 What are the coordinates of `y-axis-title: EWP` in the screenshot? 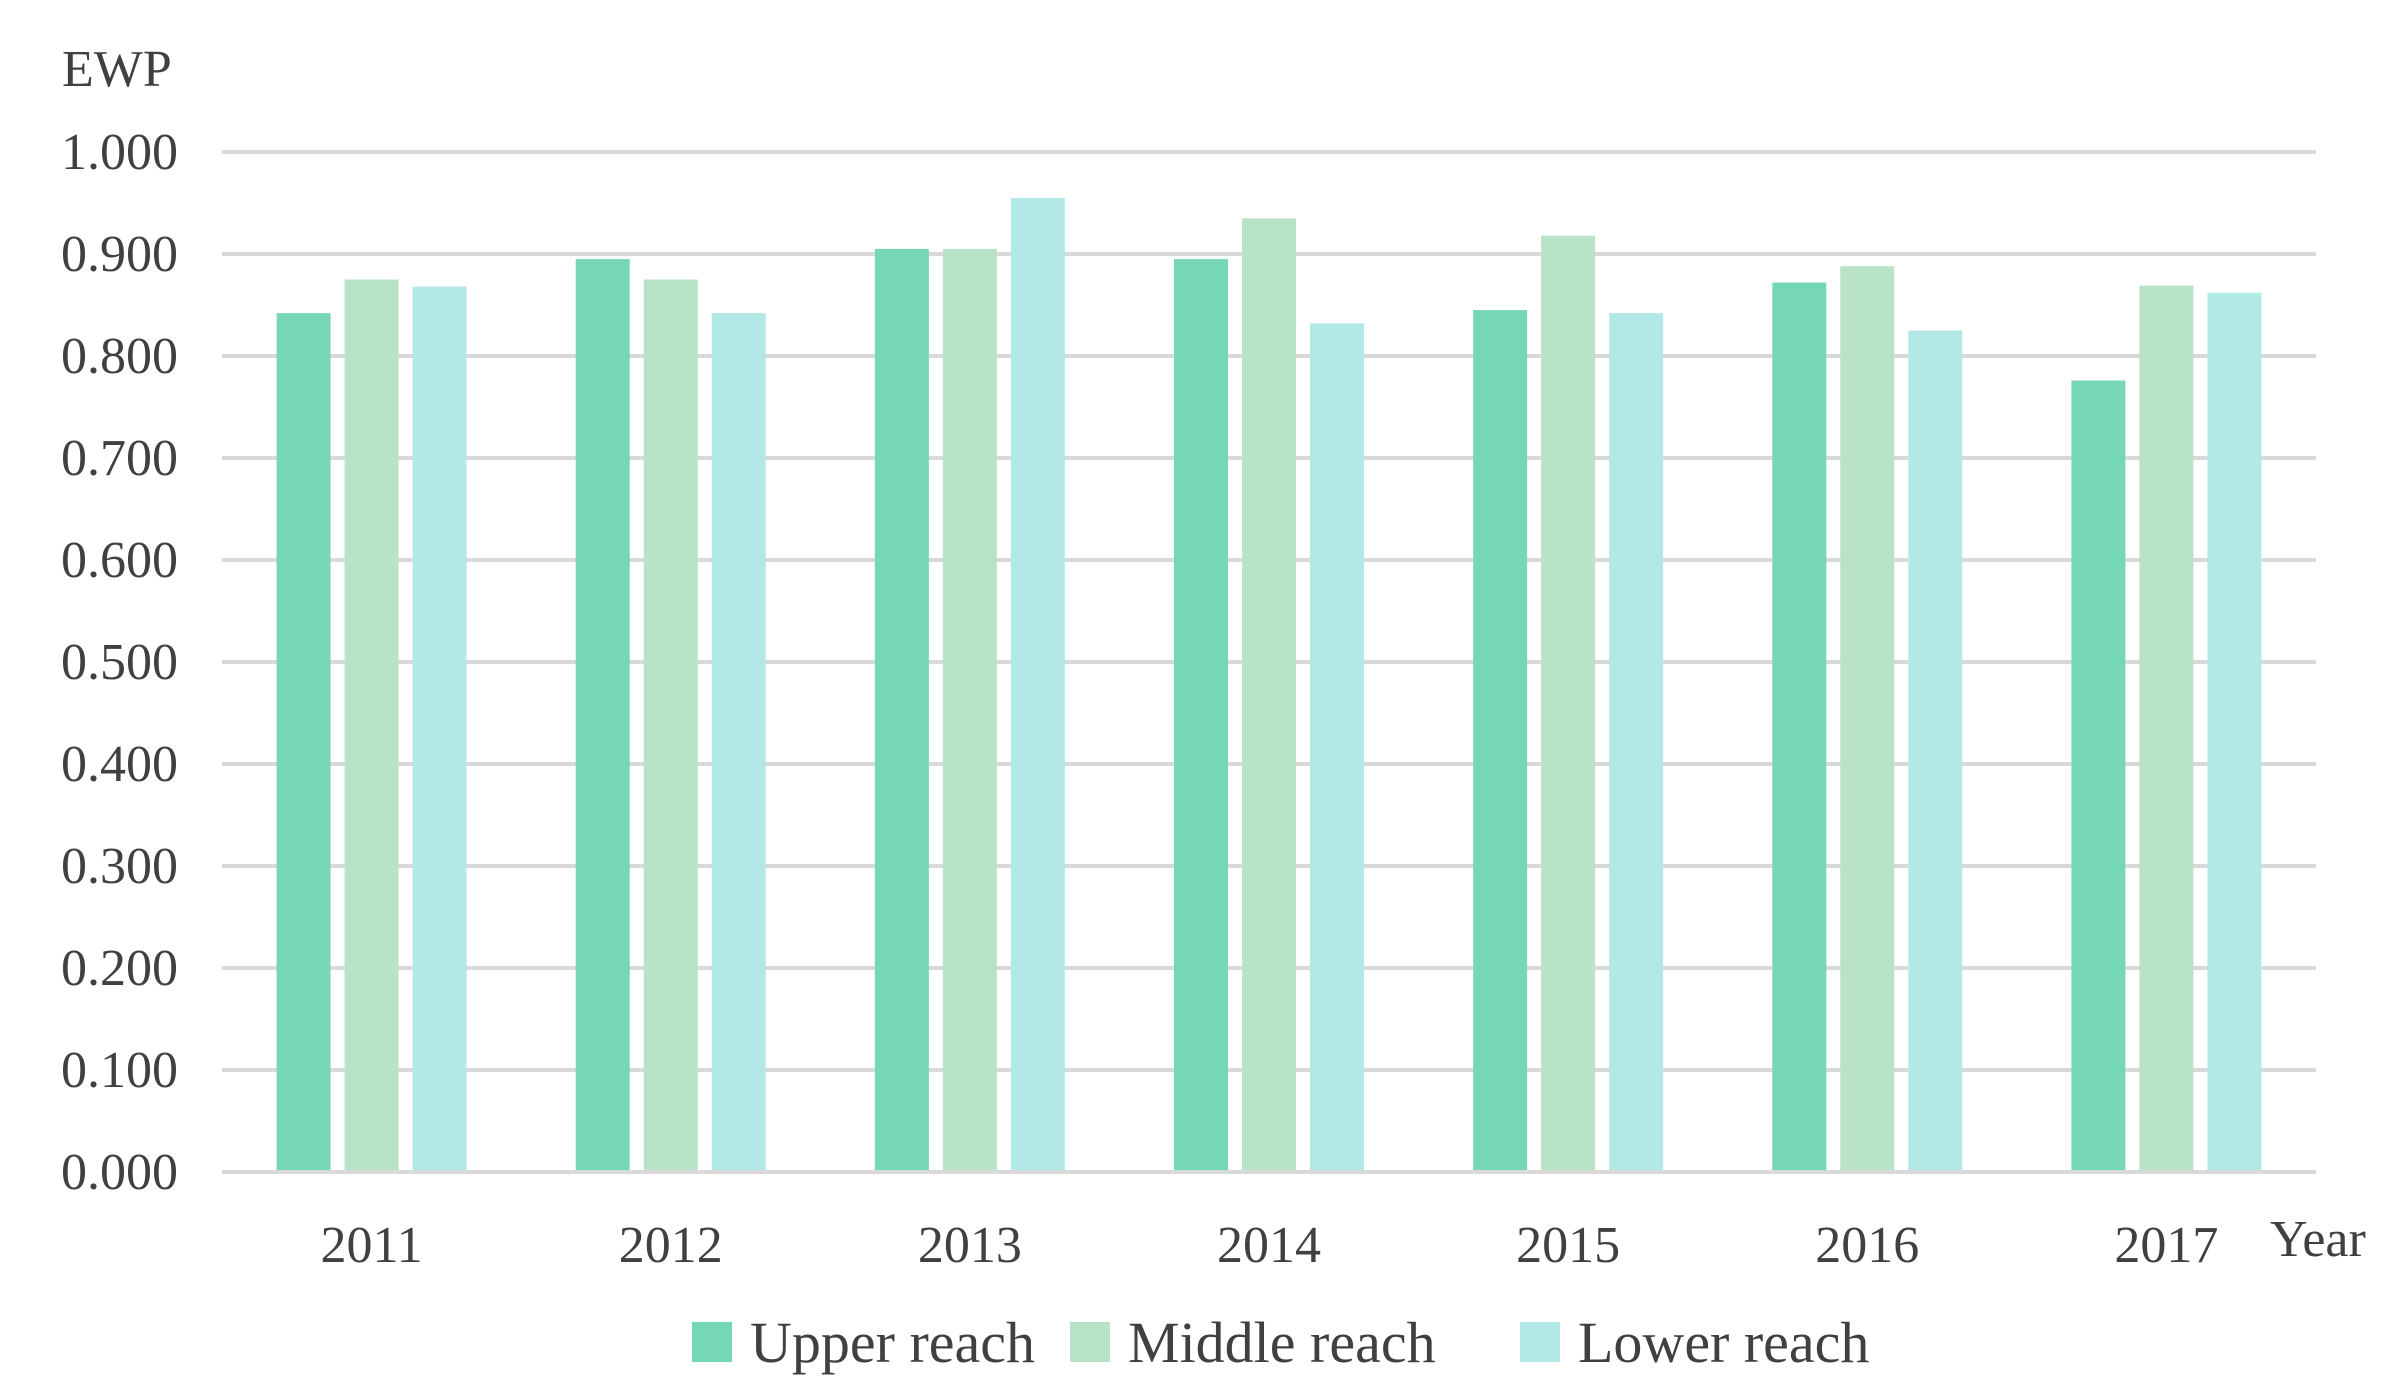 It's located at (117, 69).